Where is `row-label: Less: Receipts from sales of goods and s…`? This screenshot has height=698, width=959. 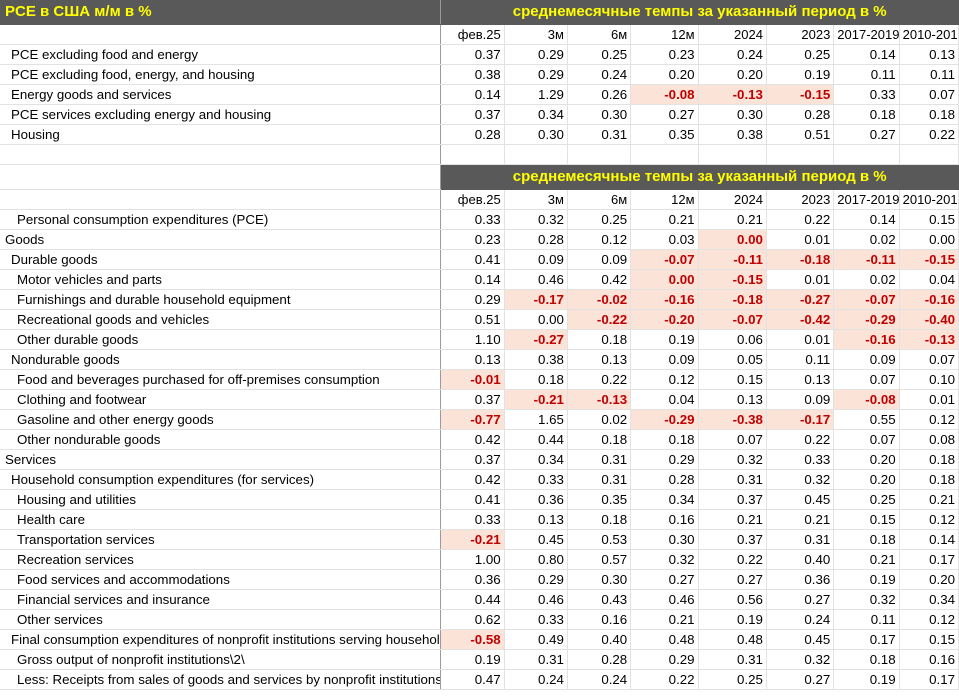 row-label: Less: Receipts from sales of goods and s… is located at coordinates (221, 679).